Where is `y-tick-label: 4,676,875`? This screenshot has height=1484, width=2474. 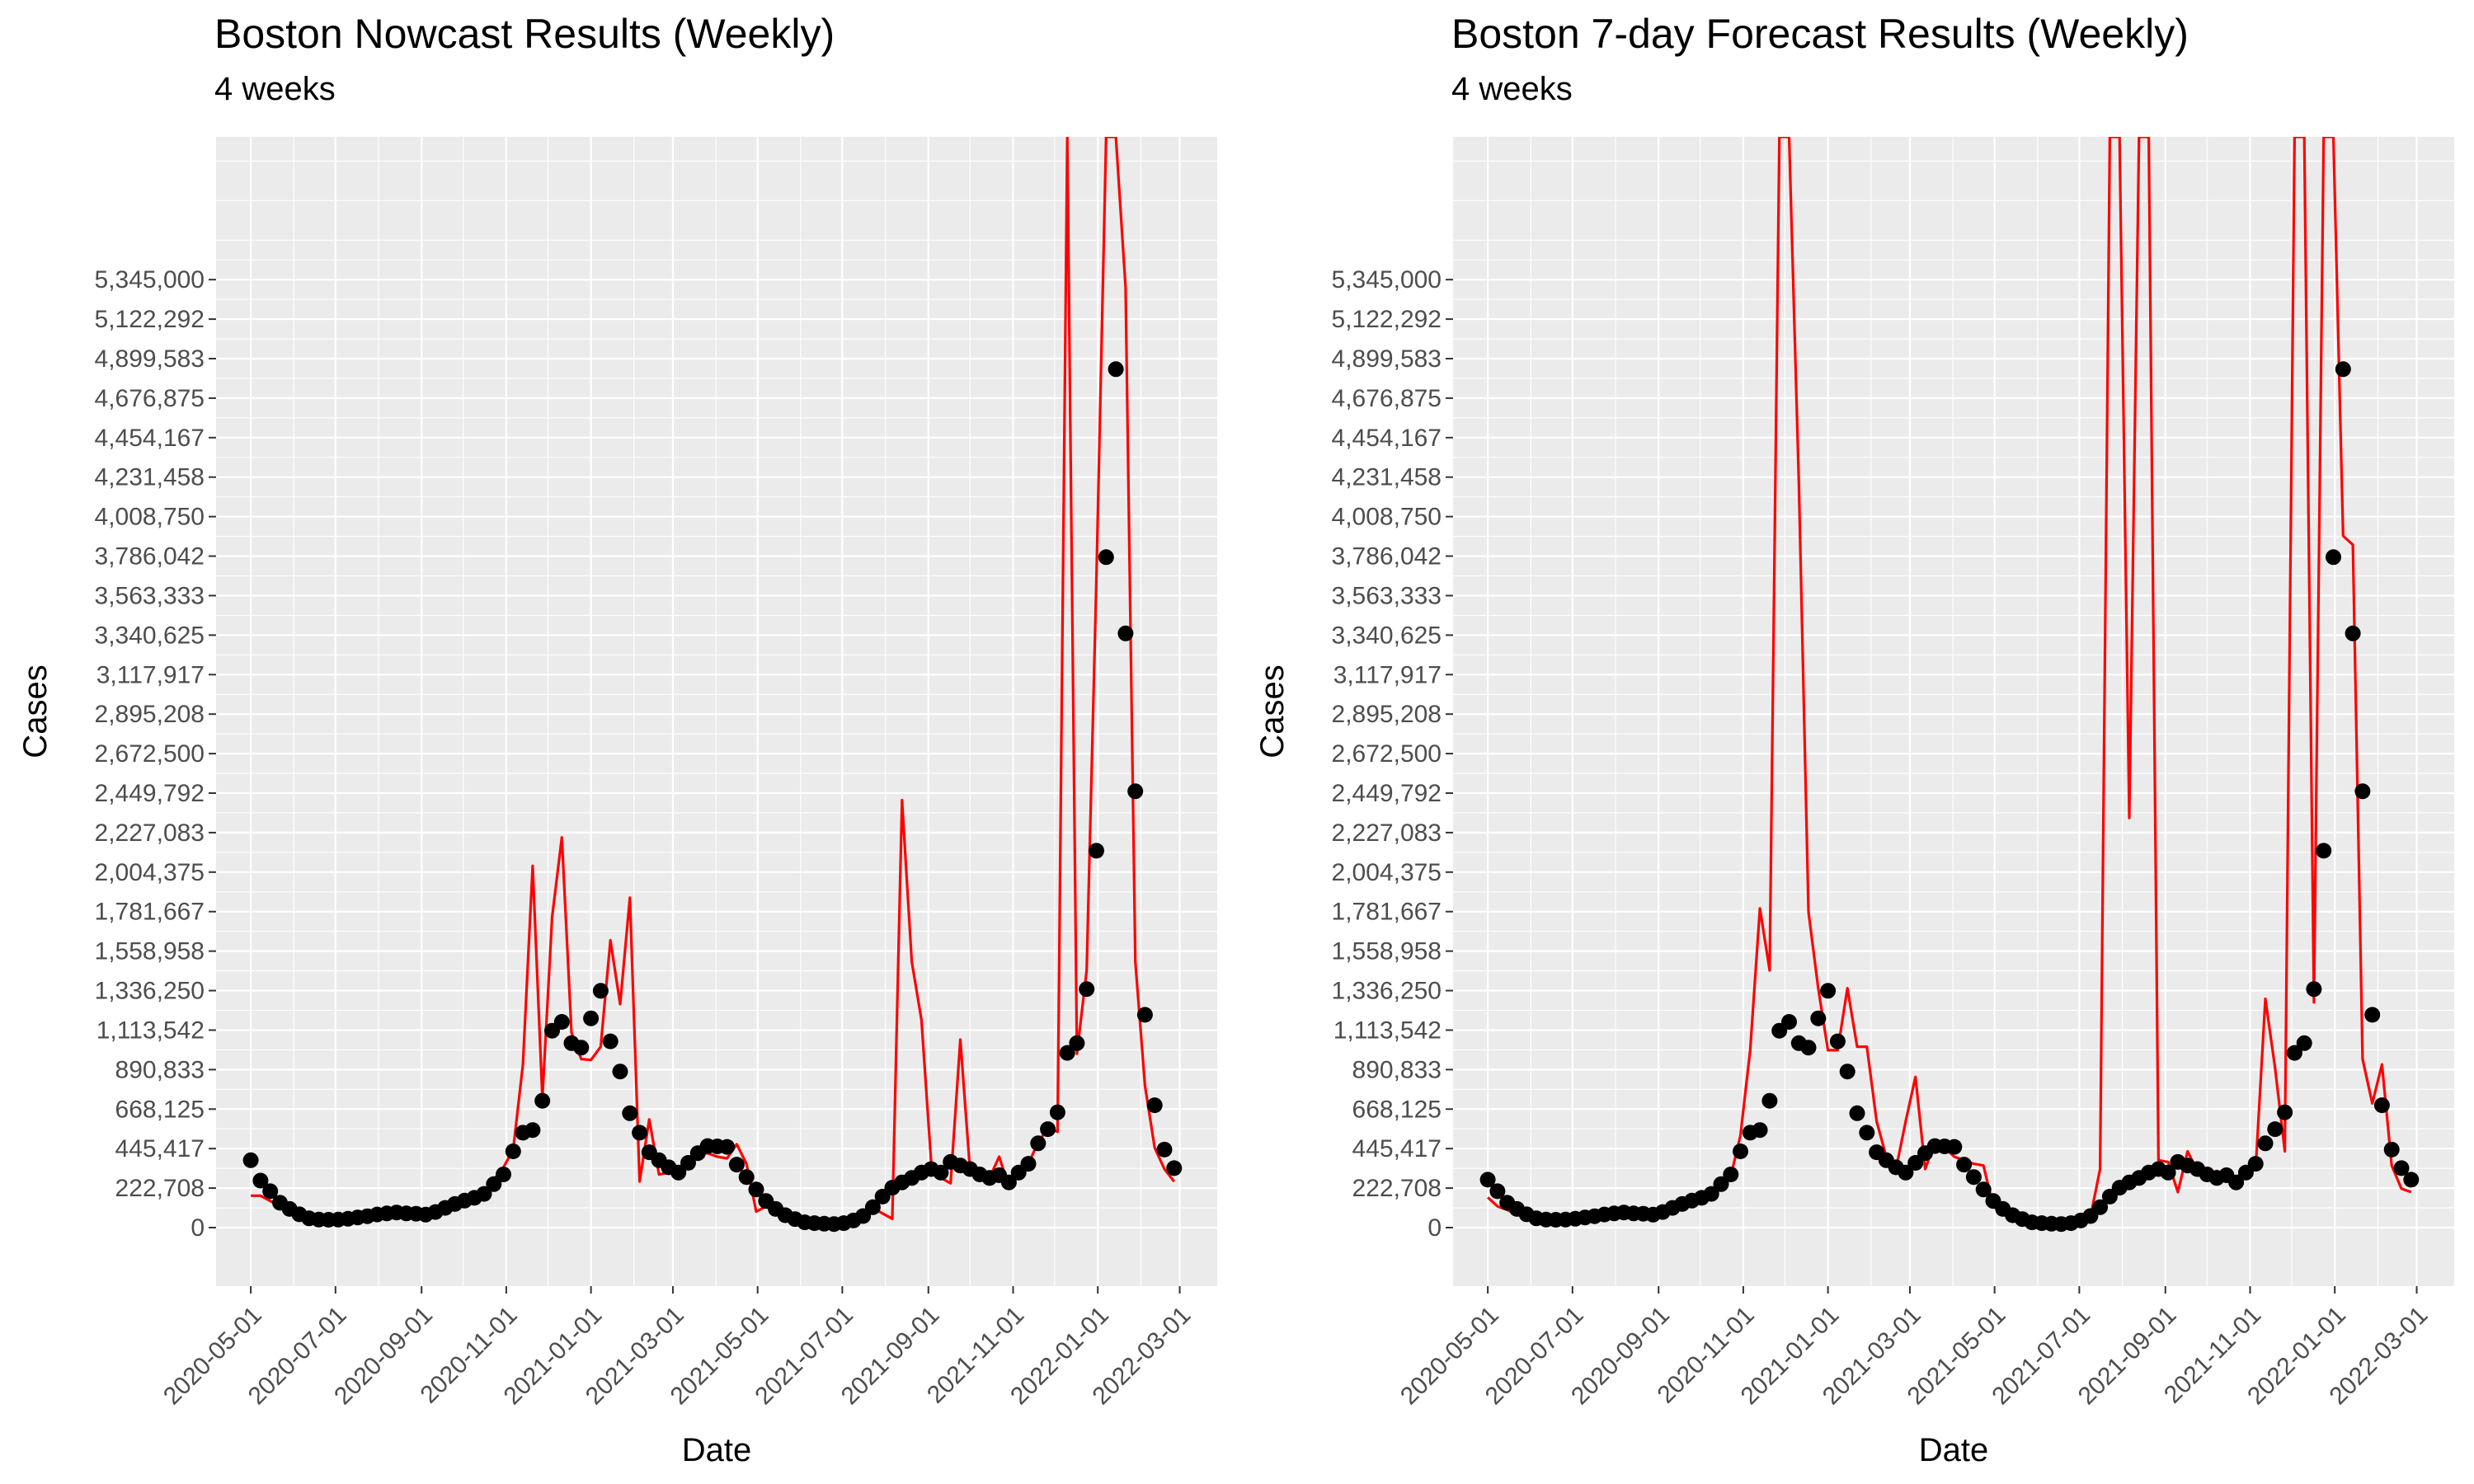 y-tick-label: 4,676,875 is located at coordinates (150, 398).